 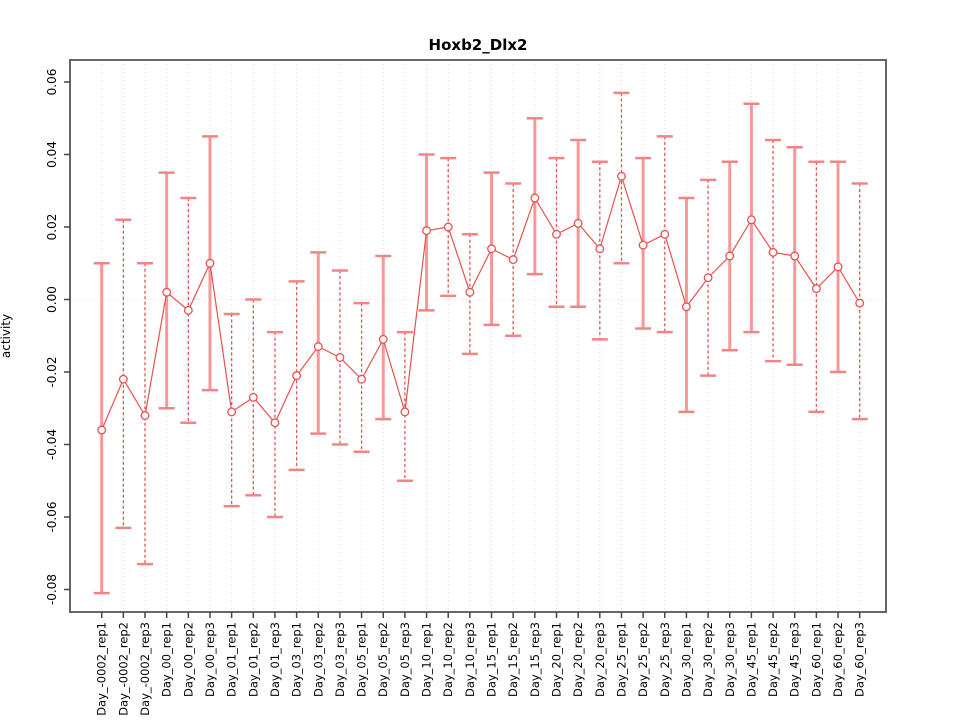 I want to click on x-tick-label: Day_-0002_rep1, so click(x=102, y=669).